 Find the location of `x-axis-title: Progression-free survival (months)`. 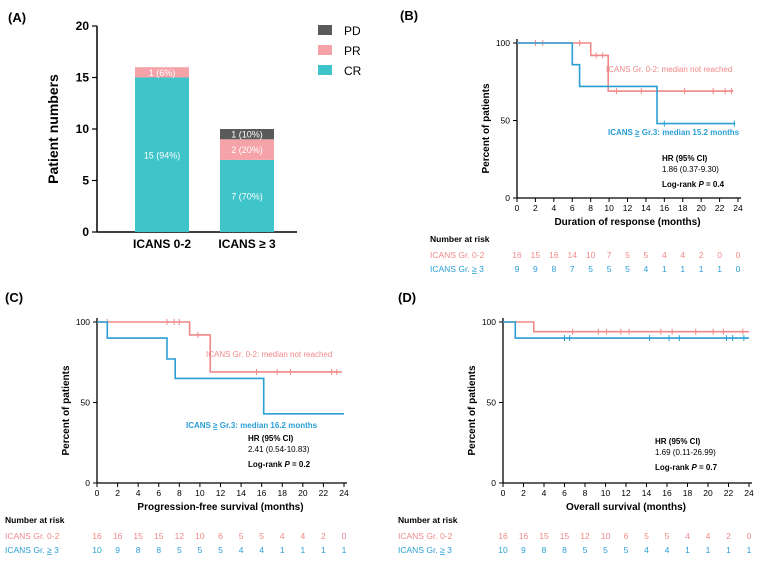

x-axis-title: Progression-free survival (months) is located at coordinates (220, 507).